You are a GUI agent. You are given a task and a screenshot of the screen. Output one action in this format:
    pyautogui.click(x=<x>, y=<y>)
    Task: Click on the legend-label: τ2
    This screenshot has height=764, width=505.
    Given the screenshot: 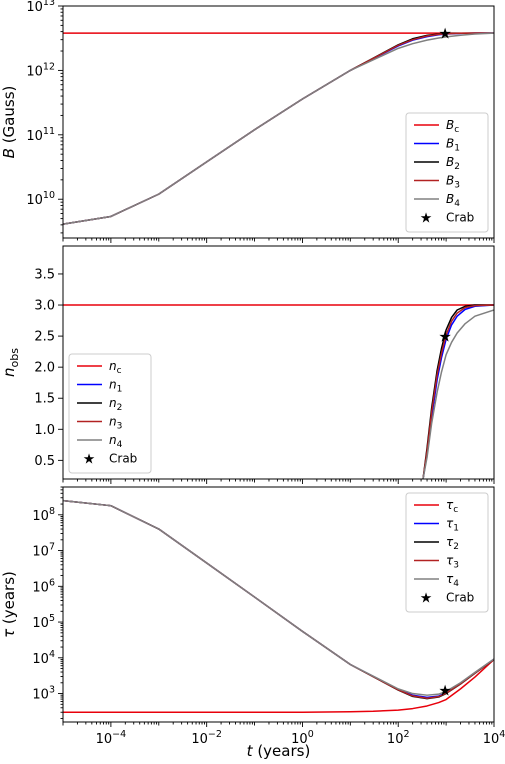 What is the action you would take?
    pyautogui.click(x=452, y=543)
    